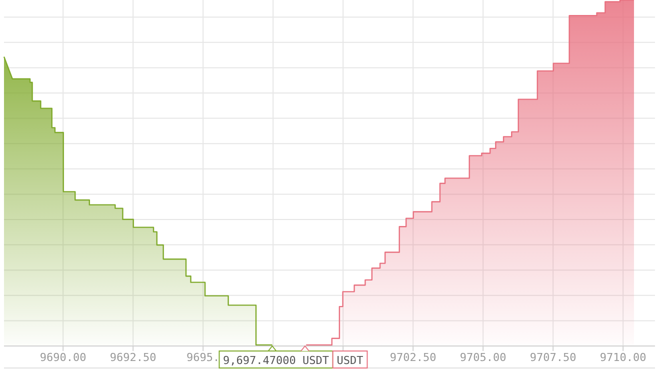 This screenshot has height=374, width=669. Describe the element at coordinates (350, 360) in the screenshot. I see `annotation: USDT` at that location.